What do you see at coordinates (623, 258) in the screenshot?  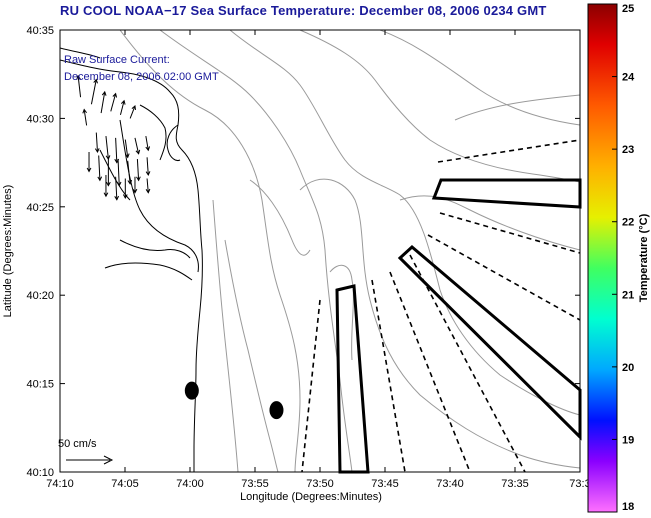 I see `colorbar-ticks: 25 24 23 22 21 20 19 18` at bounding box center [623, 258].